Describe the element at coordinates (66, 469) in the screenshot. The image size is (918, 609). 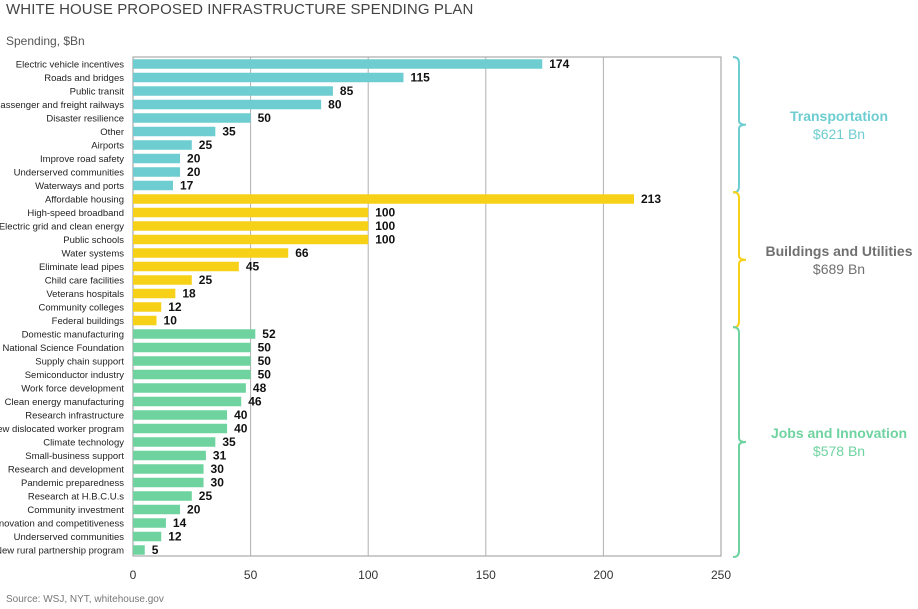
I see `category-label: Research and development` at that location.